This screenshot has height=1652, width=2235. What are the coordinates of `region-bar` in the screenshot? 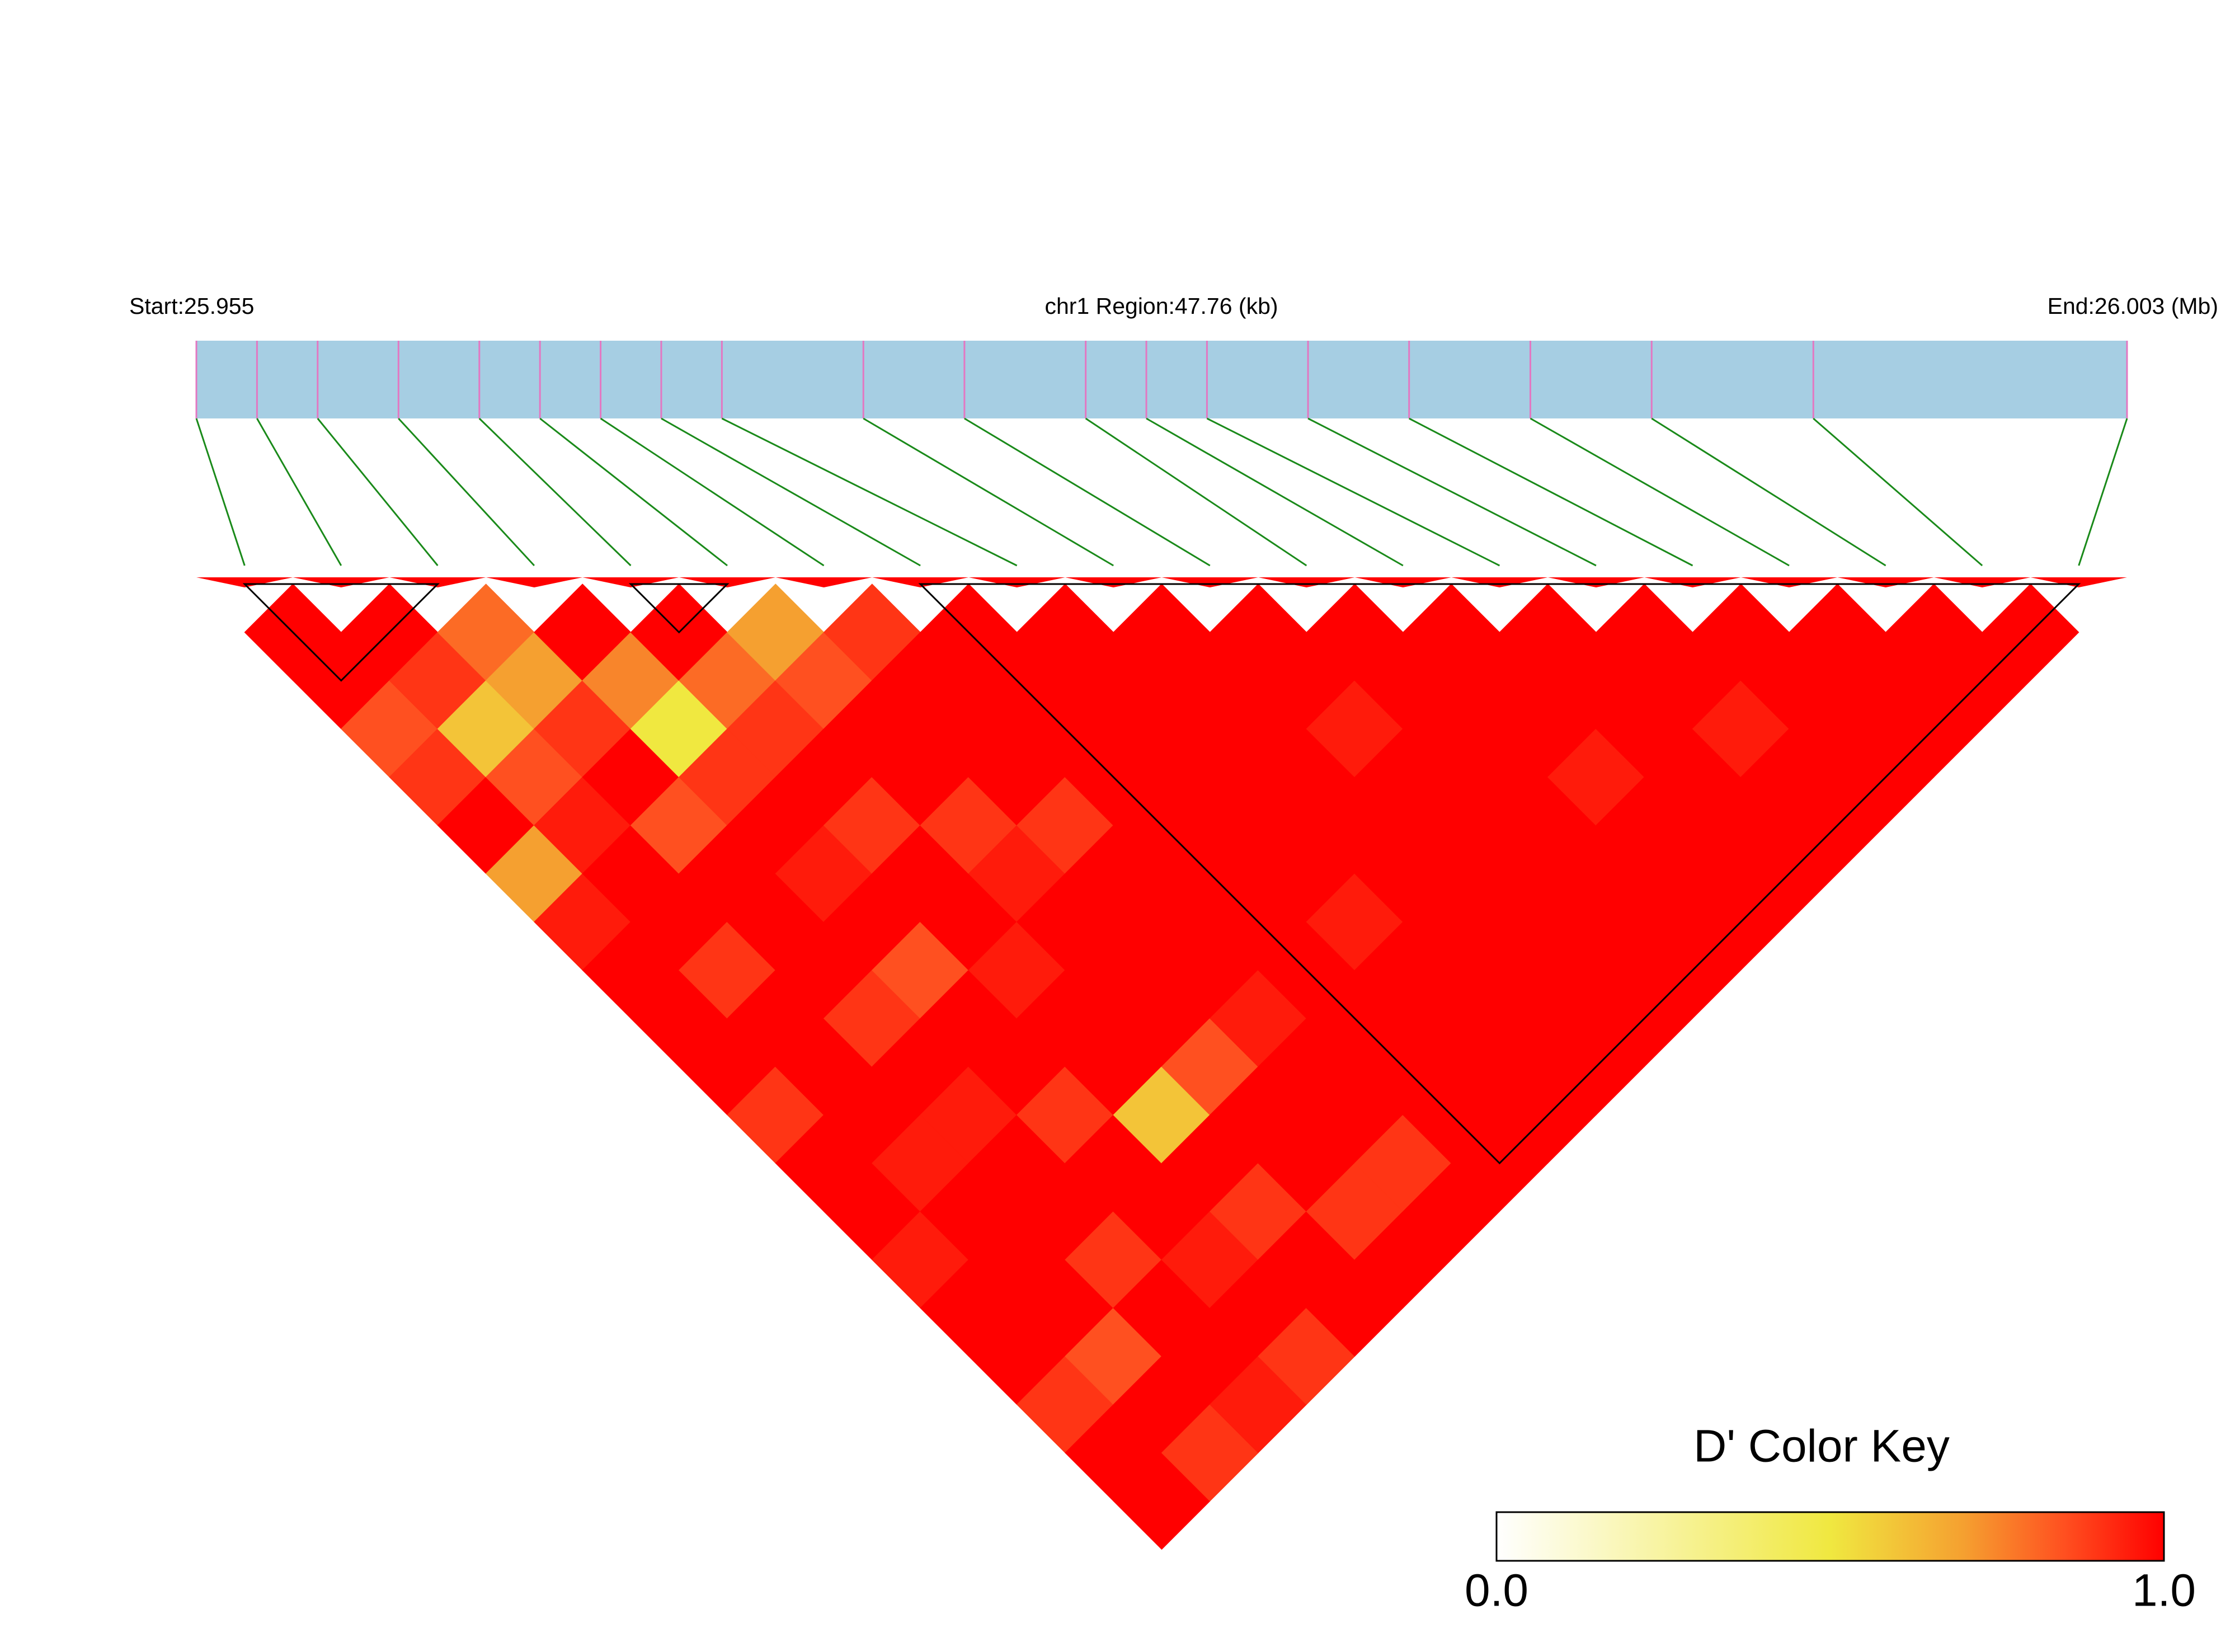 It's located at (1161, 379).